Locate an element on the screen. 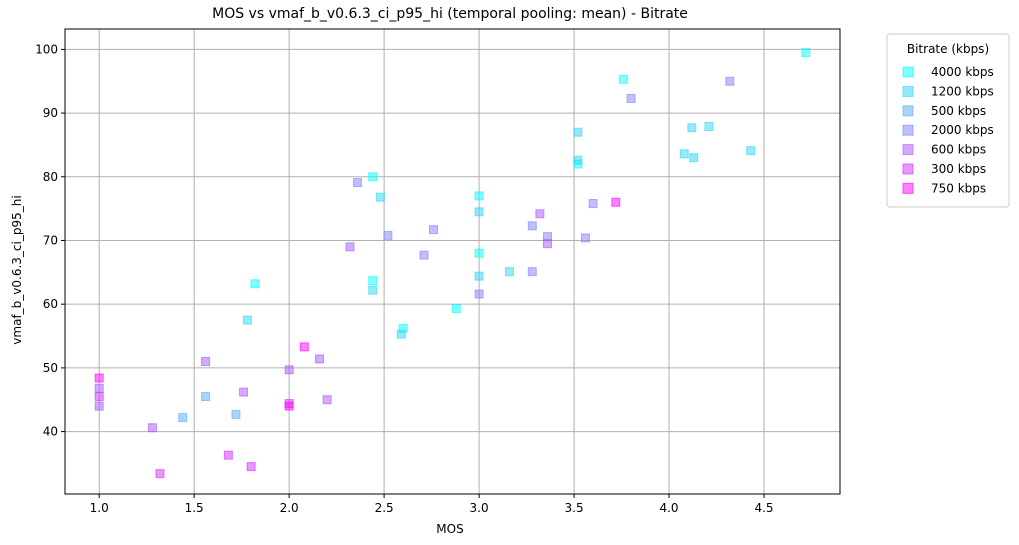 This screenshot has height=545, width=1019. legend-entry-label: 2000 kbps is located at coordinates (962, 130).